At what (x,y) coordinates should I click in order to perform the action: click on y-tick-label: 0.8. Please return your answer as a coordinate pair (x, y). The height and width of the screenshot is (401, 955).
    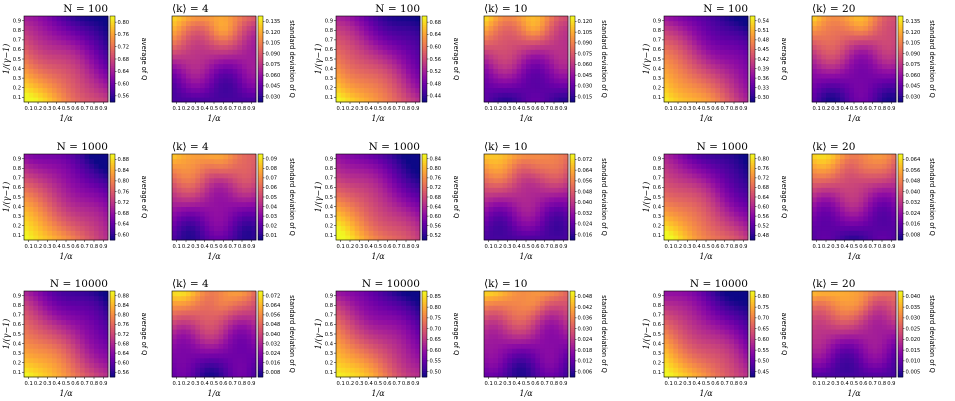
    Looking at the image, I should click on (657, 169).